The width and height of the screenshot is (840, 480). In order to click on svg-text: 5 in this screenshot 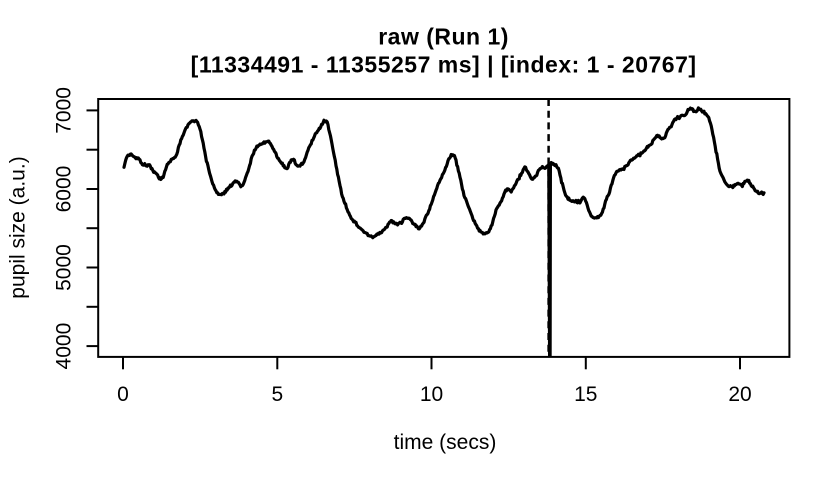, I will do `click(277, 394)`.